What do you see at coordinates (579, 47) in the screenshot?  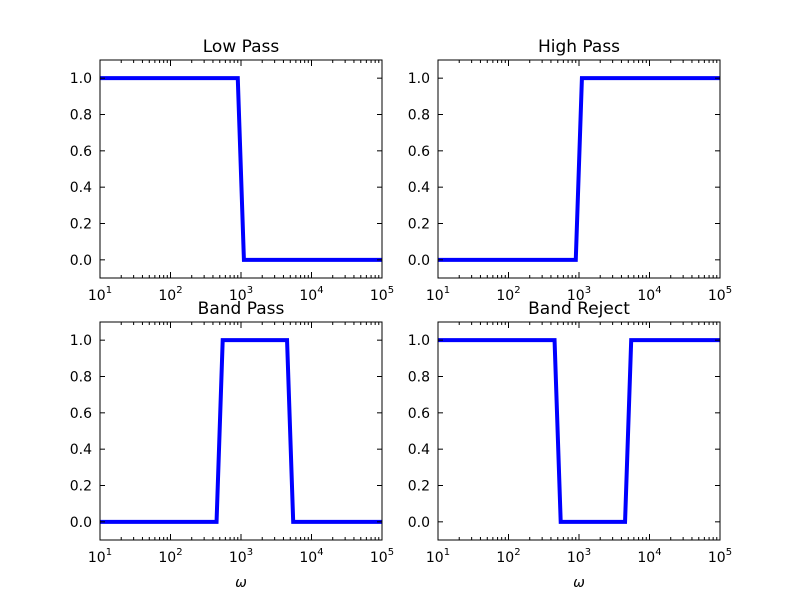 I see `subplot-title: High Pass` at bounding box center [579, 47].